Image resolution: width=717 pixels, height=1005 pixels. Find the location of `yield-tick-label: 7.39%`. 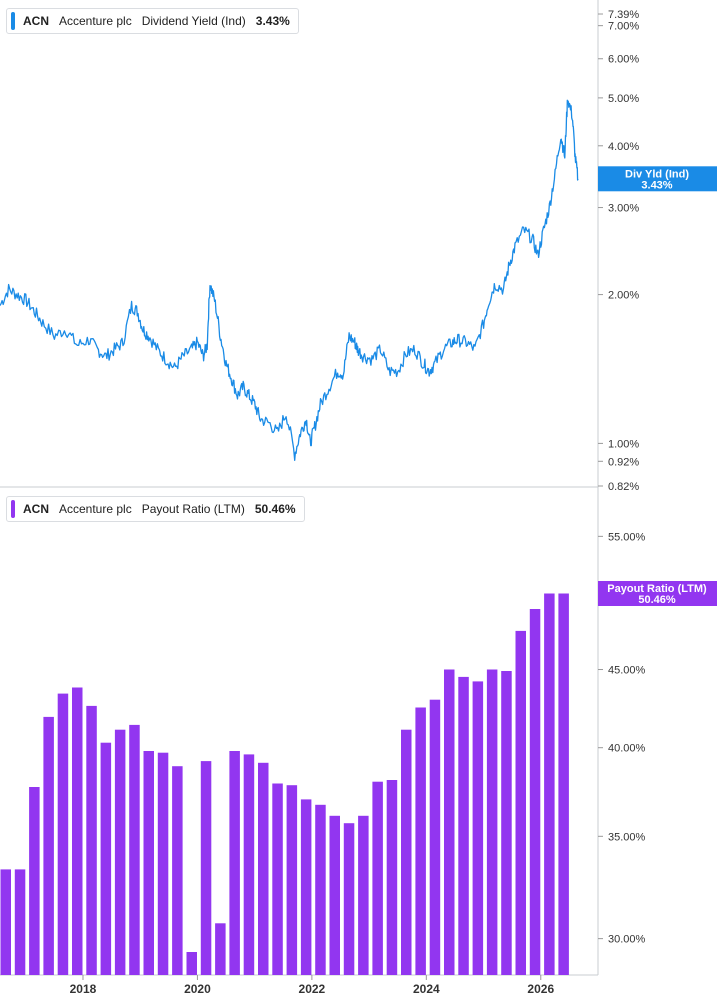

yield-tick-label: 7.39% is located at coordinates (623, 15).